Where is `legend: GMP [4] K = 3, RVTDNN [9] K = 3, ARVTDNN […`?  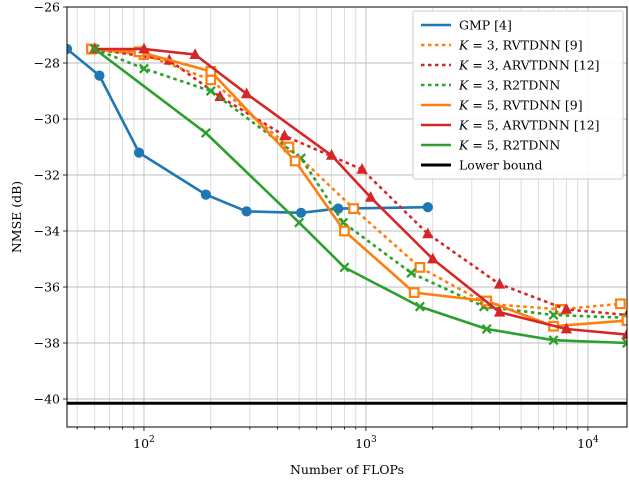 legend: GMP [4] K = 3, RVTDNN [9] K = 3, ARVTDNN [… is located at coordinates (518, 95).